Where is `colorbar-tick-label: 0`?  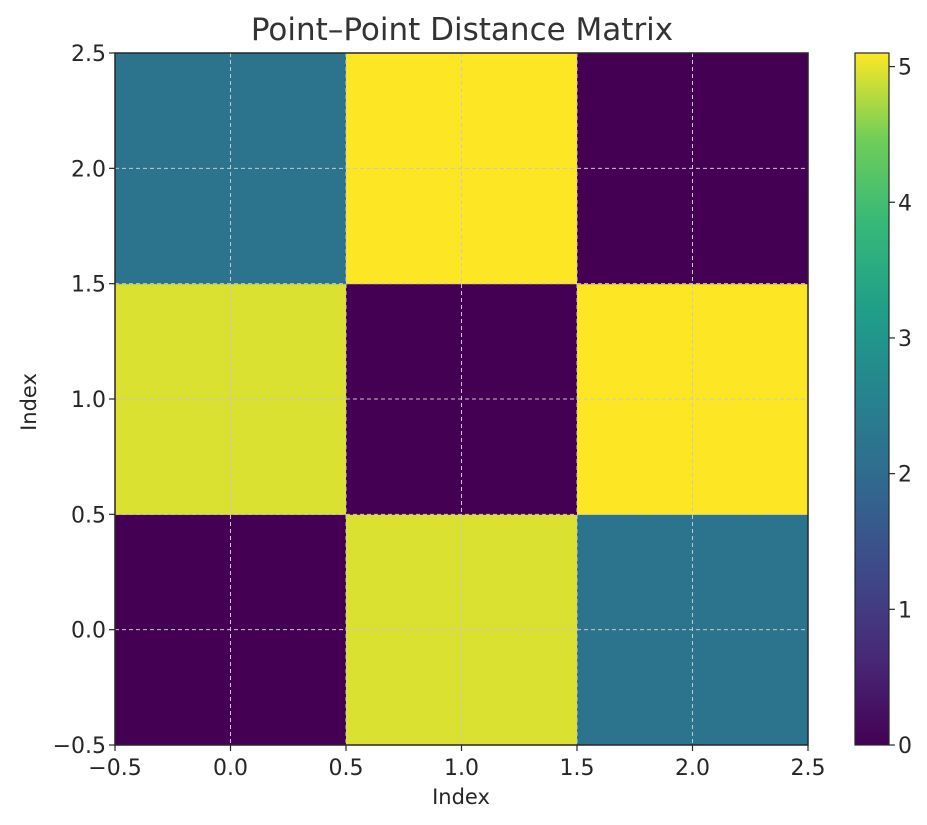 colorbar-tick-label: 0 is located at coordinates (905, 746).